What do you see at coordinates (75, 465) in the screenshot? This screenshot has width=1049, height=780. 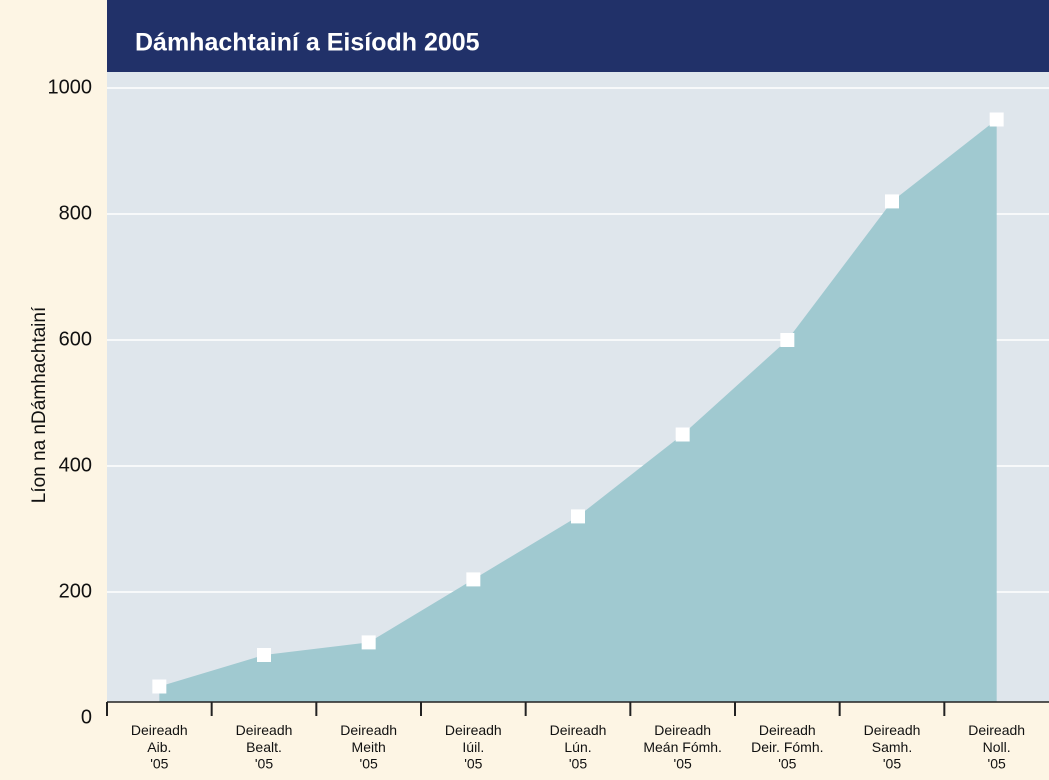 I see `y-tick-label: 400` at bounding box center [75, 465].